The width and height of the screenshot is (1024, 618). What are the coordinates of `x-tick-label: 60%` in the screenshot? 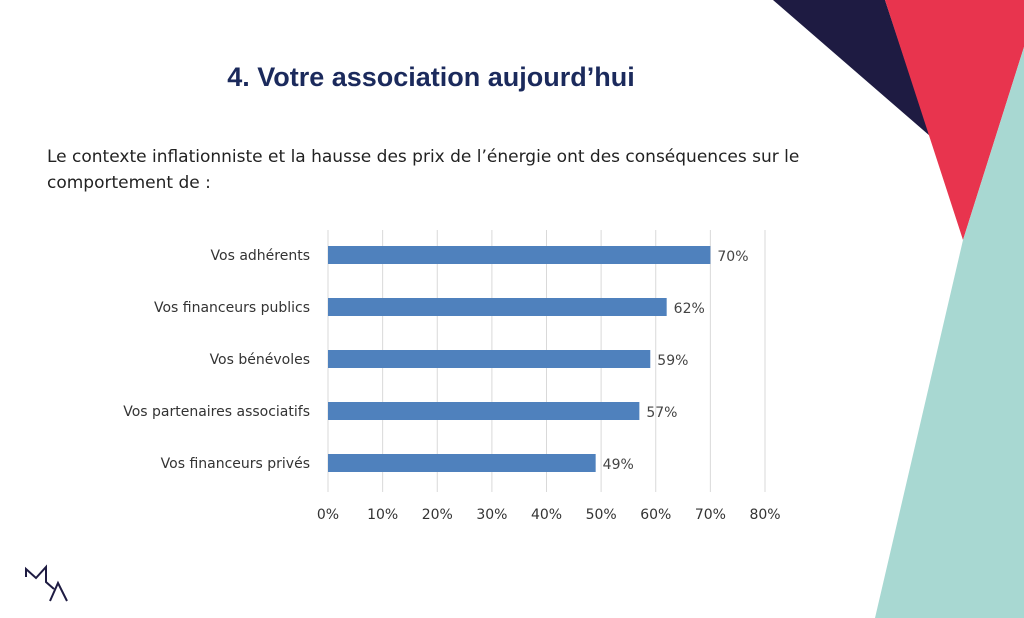 It's located at (655, 515).